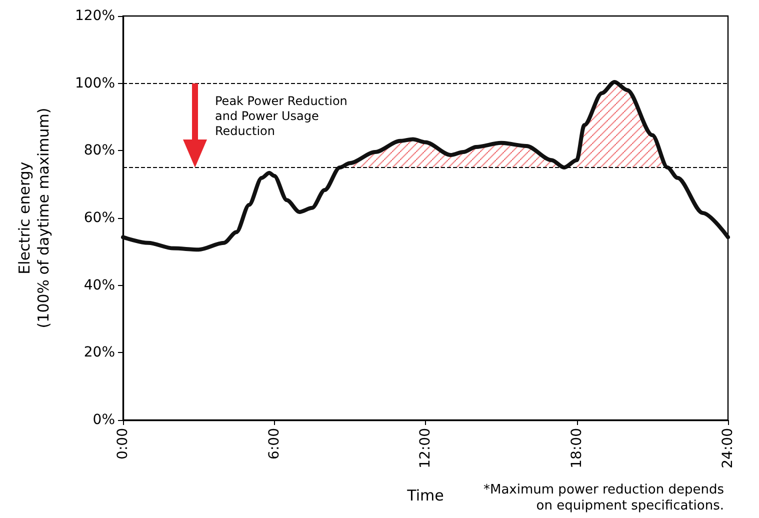 The image size is (759, 518). I want to click on y-axis-title: Electric energy (100% of daytime maximum), so click(34, 218).